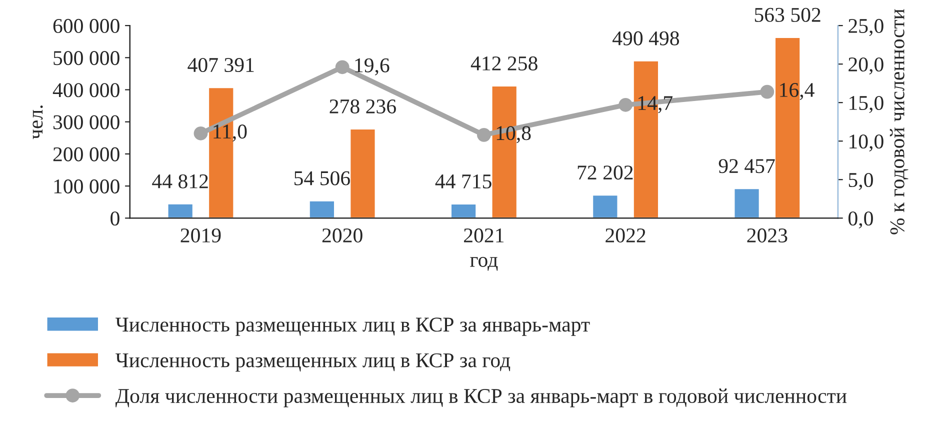  What do you see at coordinates (87, 58) in the screenshot?
I see `y-tick-label: 500 000` at bounding box center [87, 58].